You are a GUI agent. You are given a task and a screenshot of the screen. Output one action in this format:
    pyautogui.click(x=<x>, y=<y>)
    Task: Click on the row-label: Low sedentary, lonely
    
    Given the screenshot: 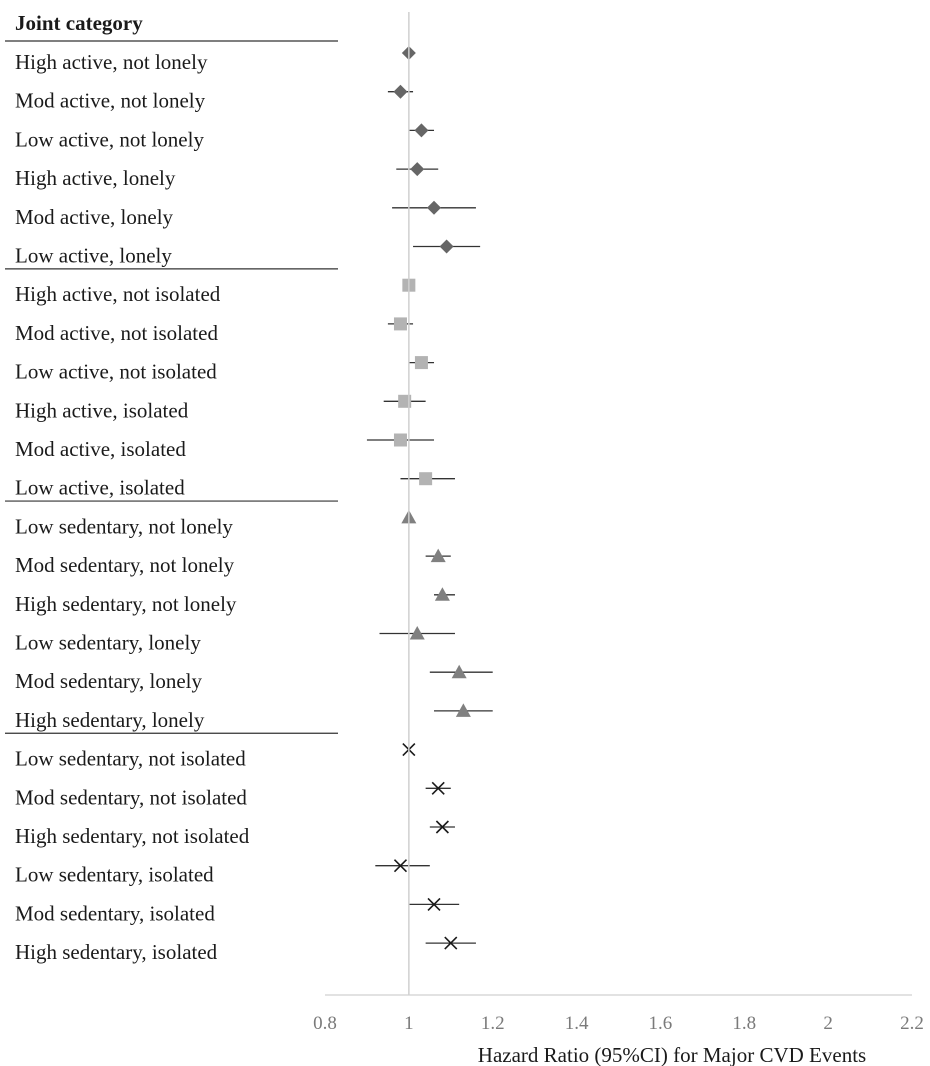 What is the action you would take?
    pyautogui.click(x=108, y=643)
    